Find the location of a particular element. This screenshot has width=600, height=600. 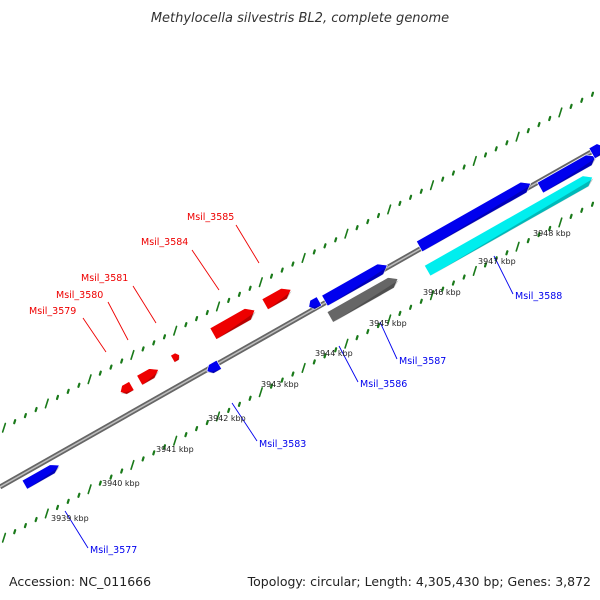

gene-label: Msil_3584 is located at coordinates (164, 242).